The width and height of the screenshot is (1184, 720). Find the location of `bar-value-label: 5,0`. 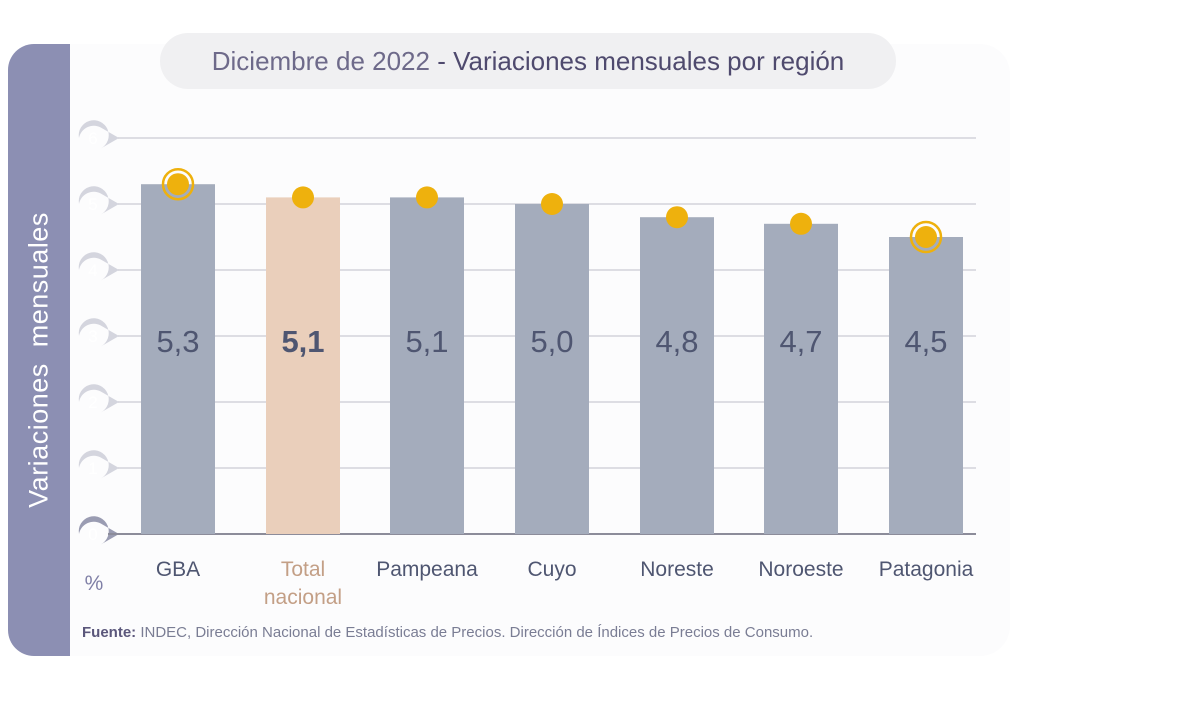

bar-value-label: 5,0 is located at coordinates (551, 341).